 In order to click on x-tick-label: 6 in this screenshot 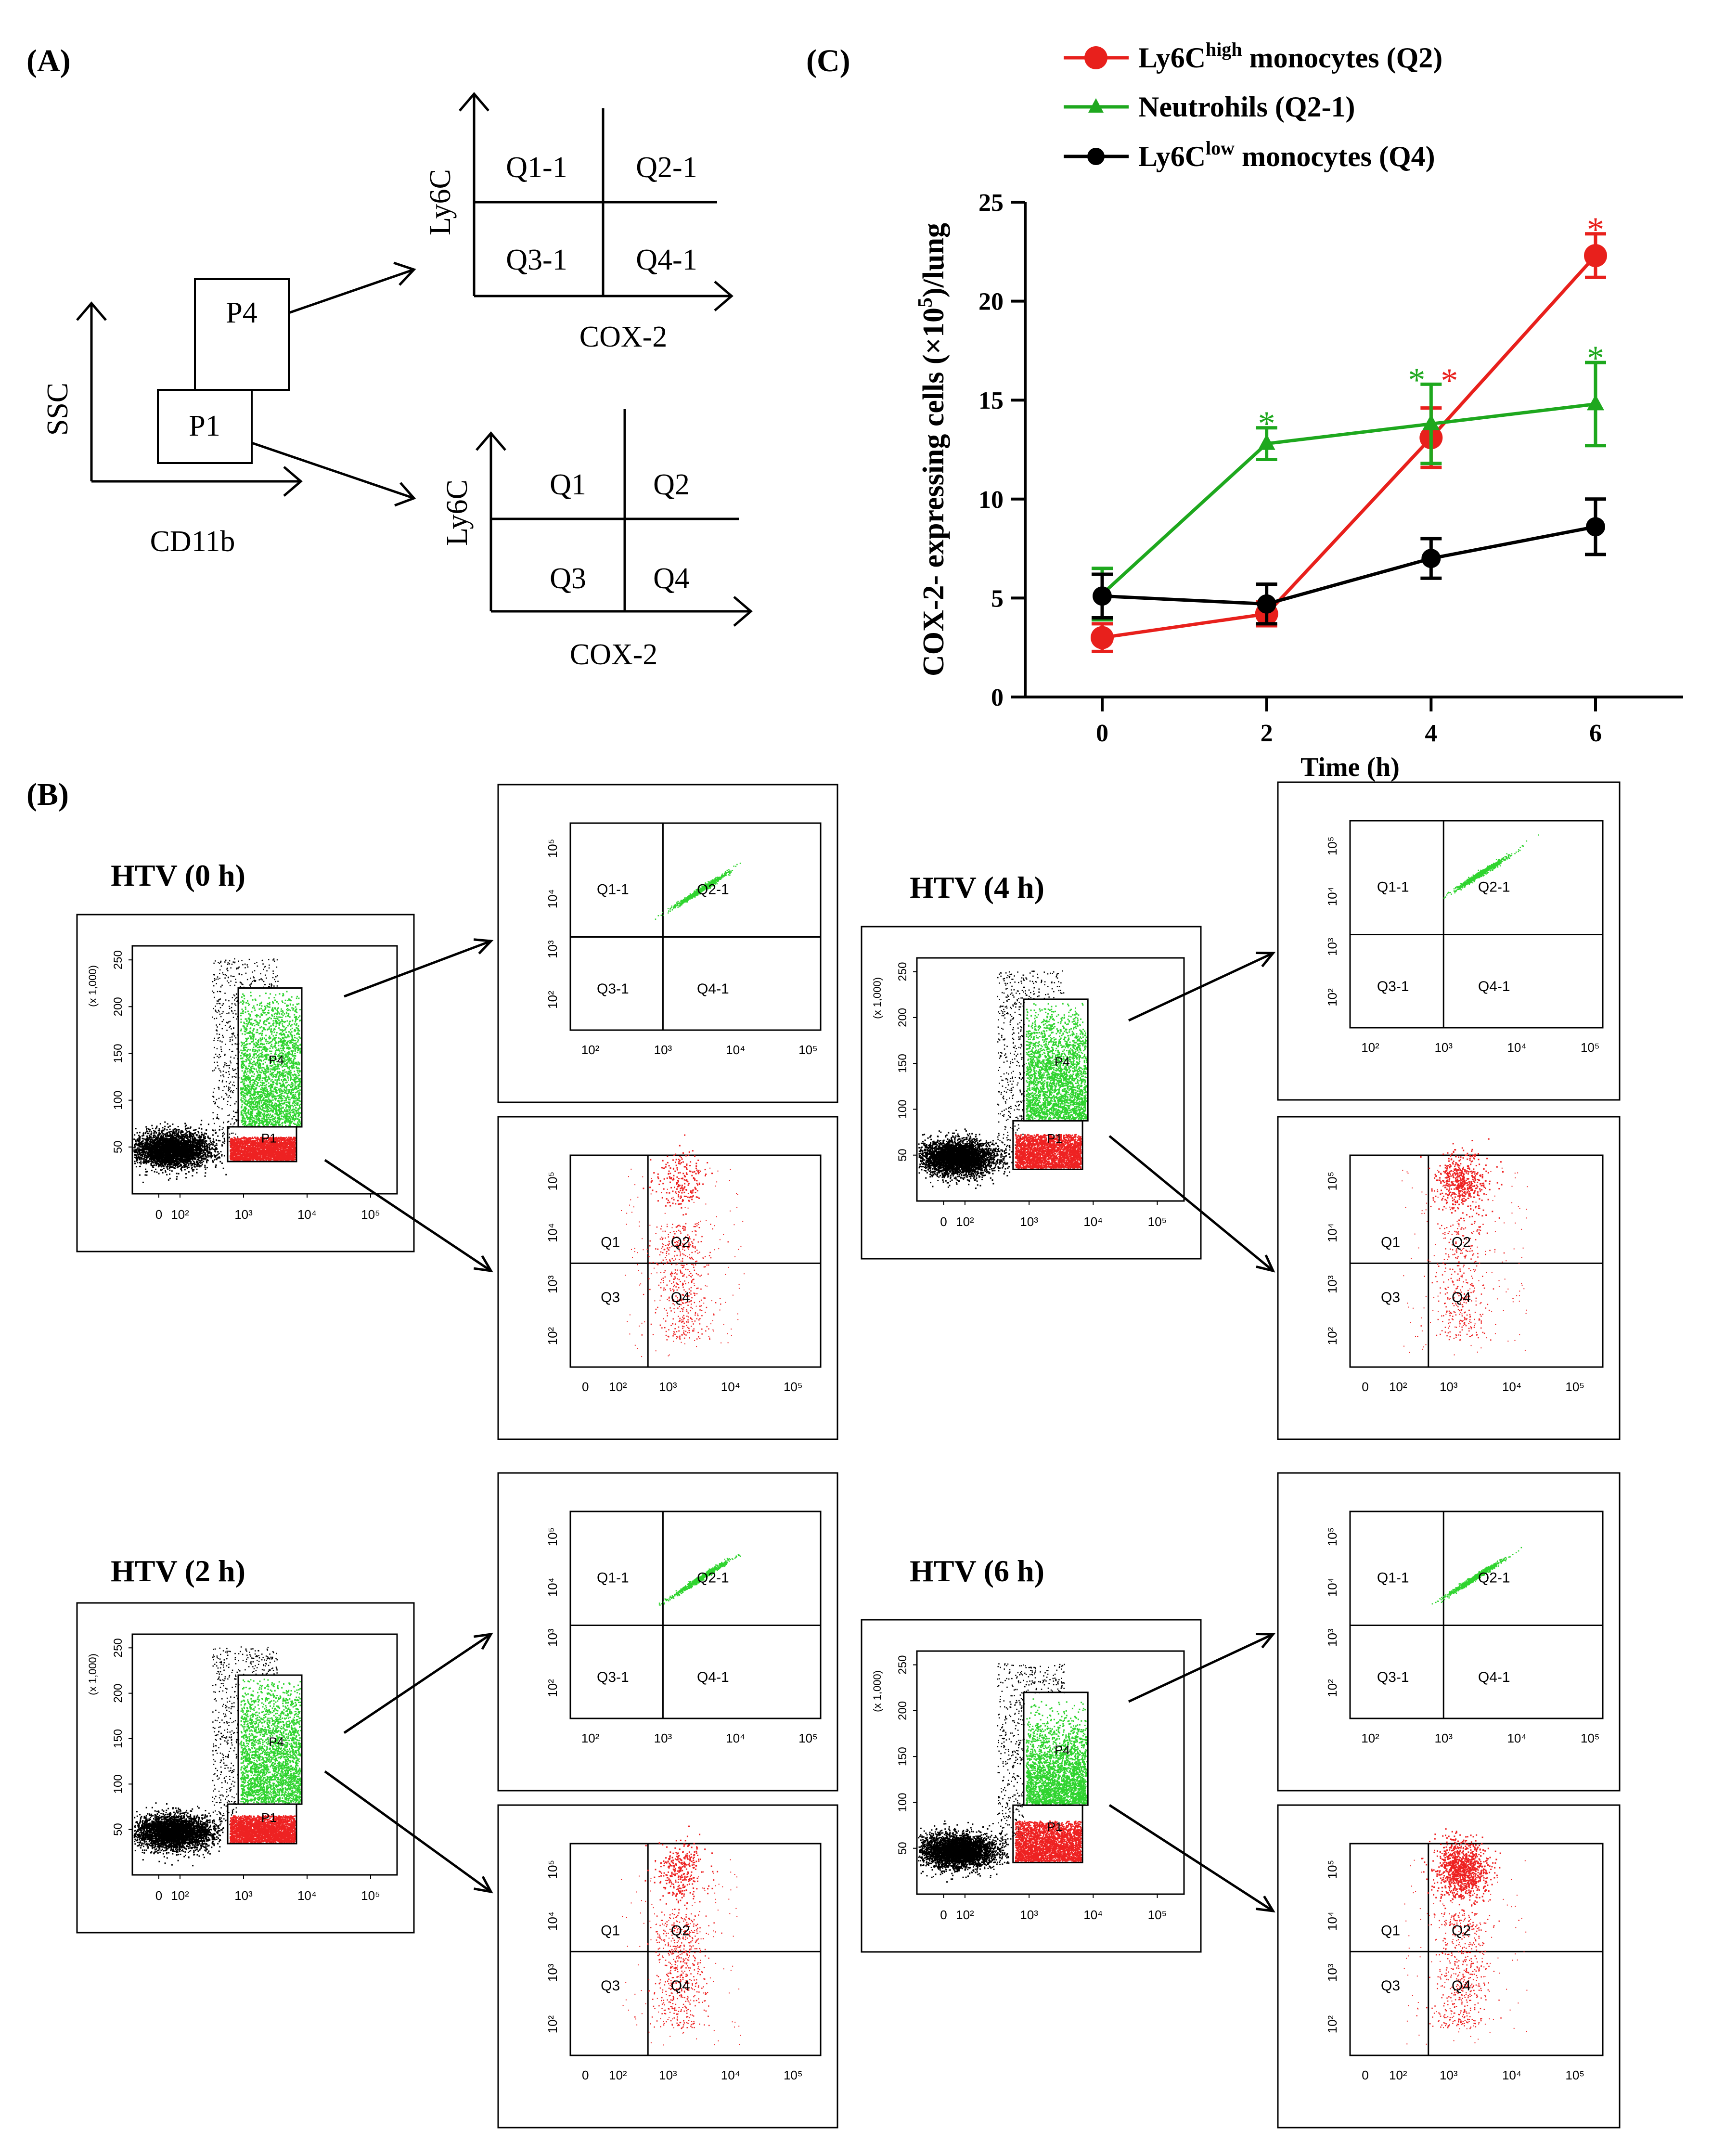, I will do `click(1595, 733)`.